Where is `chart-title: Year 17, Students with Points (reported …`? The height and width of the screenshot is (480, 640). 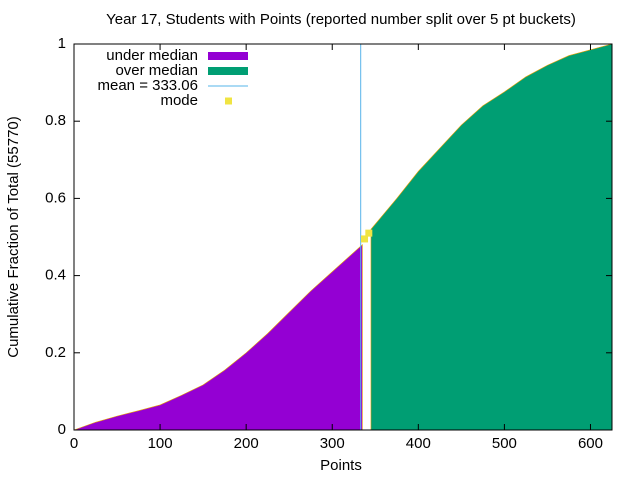 chart-title: Year 17, Students with Points (reported … is located at coordinates (341, 19).